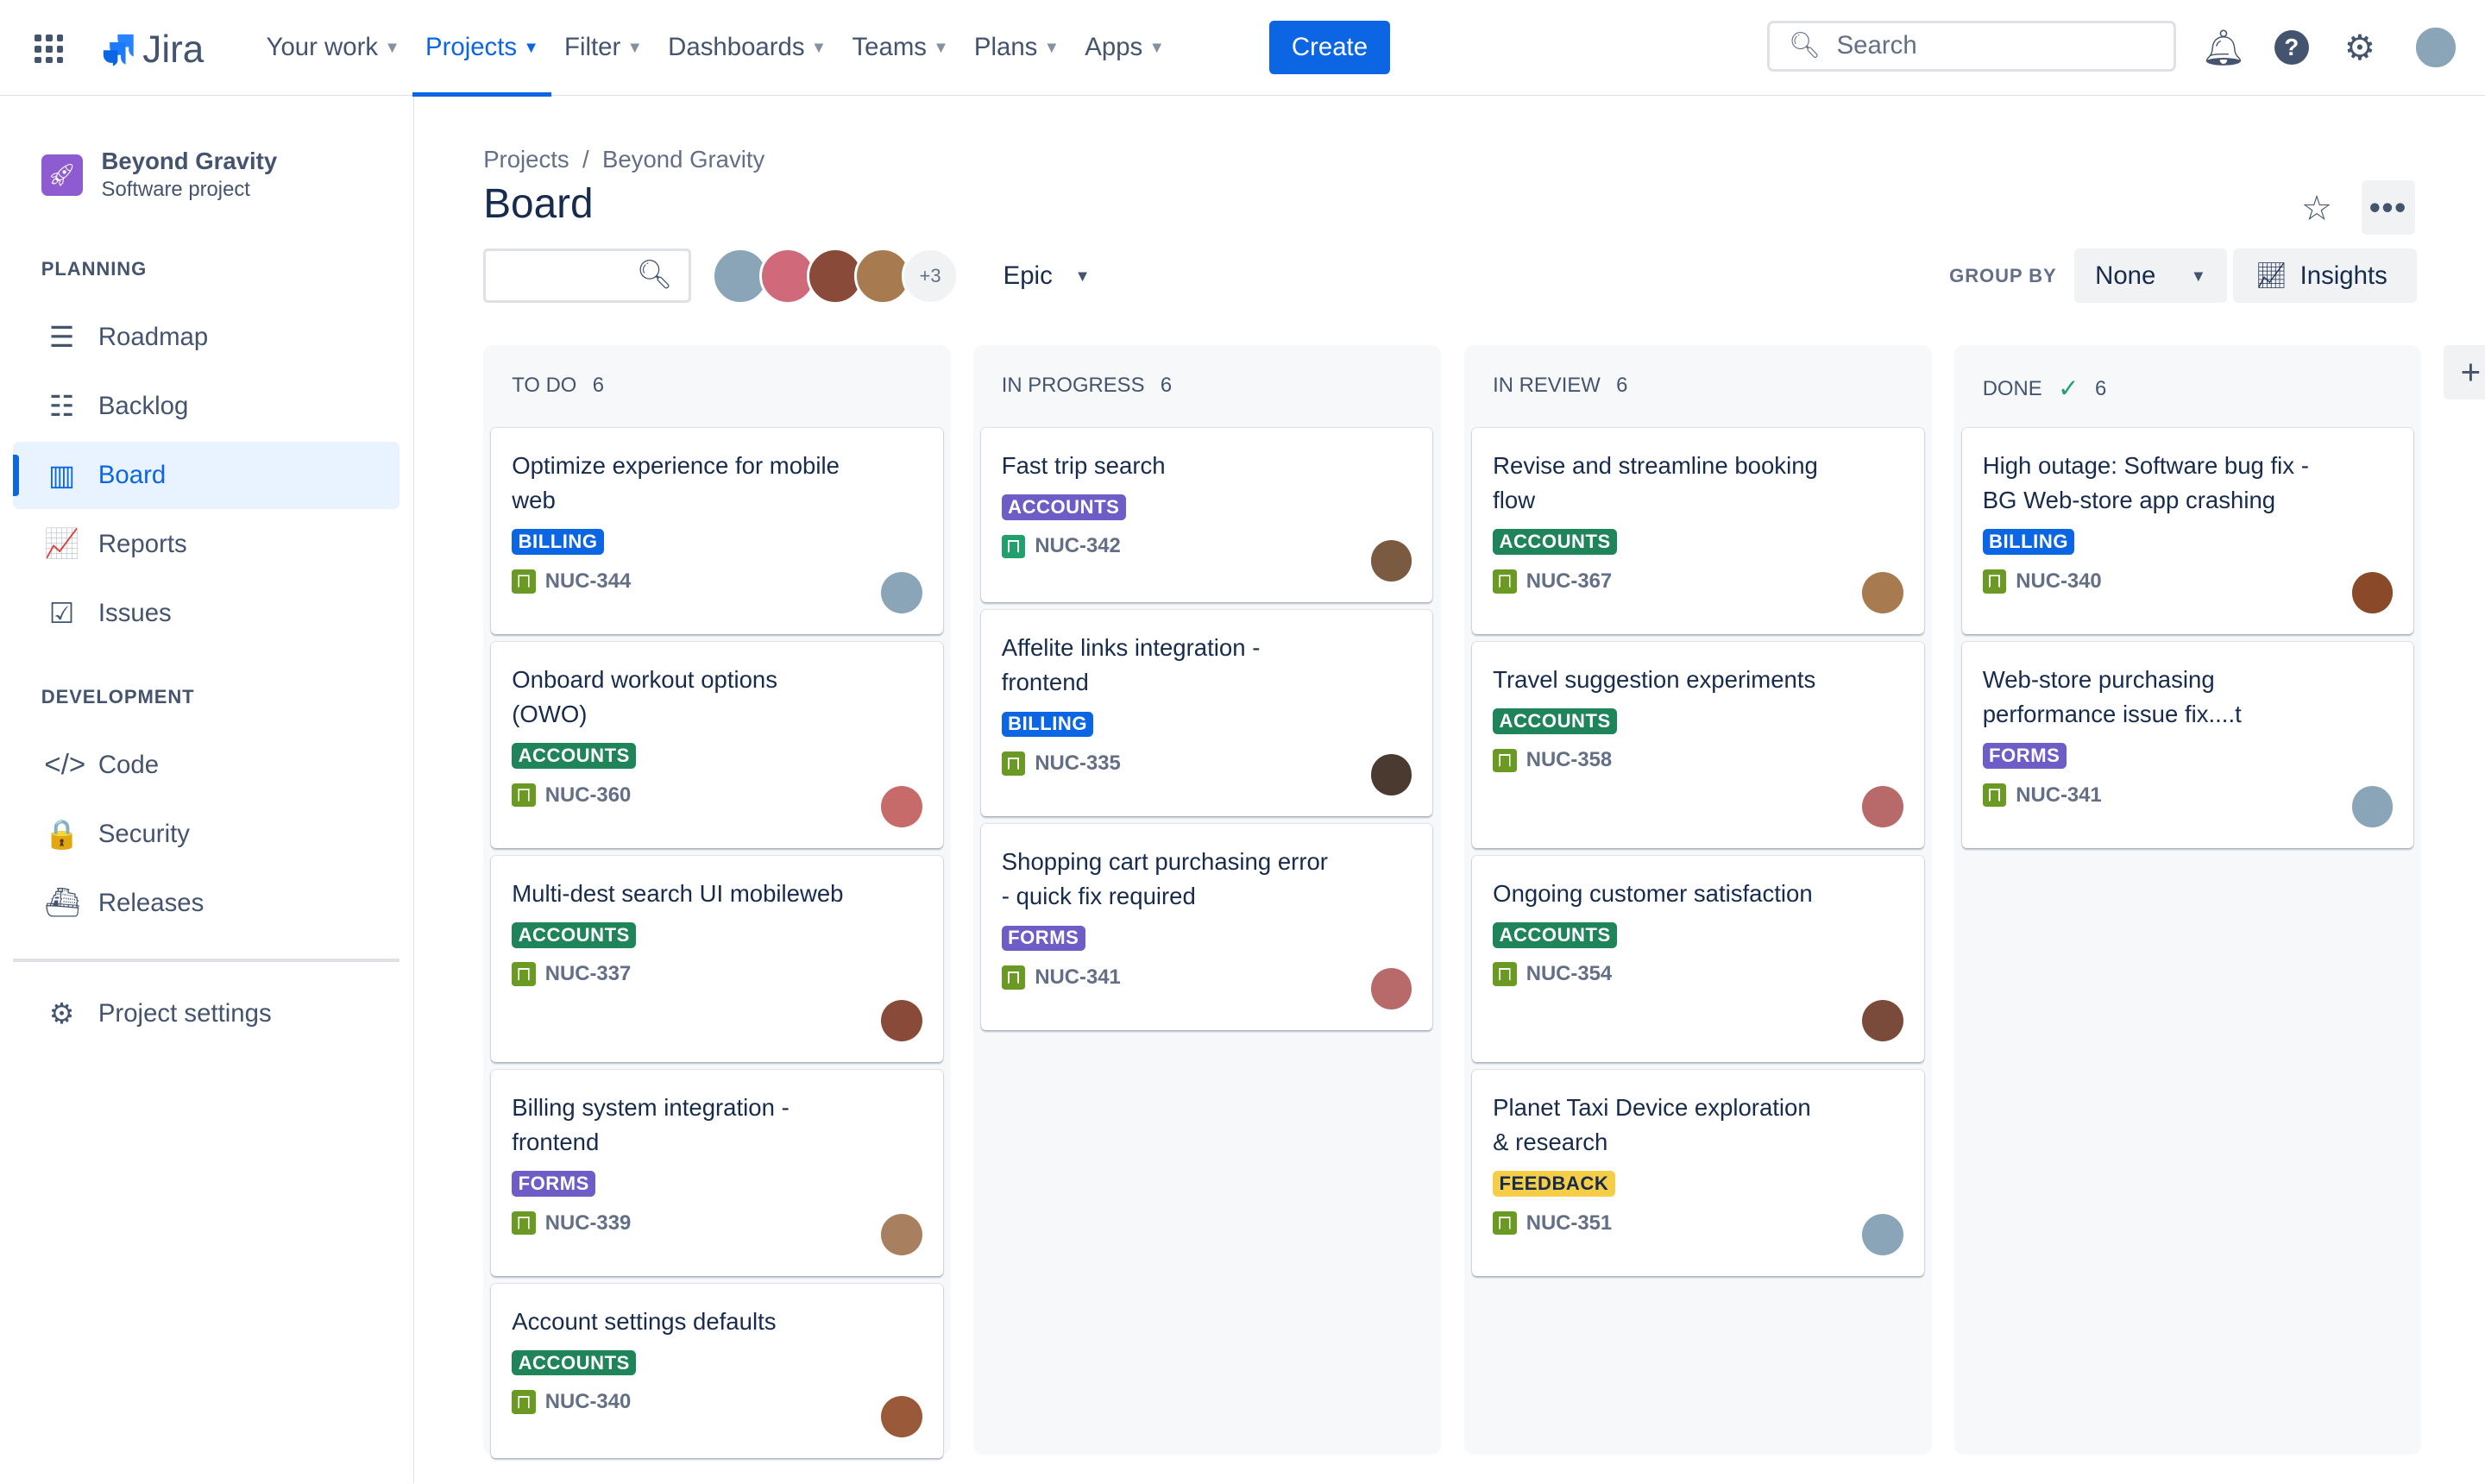 Image resolution: width=2485 pixels, height=1484 pixels. What do you see at coordinates (2292, 47) in the screenshot?
I see `help-icon: ?` at bounding box center [2292, 47].